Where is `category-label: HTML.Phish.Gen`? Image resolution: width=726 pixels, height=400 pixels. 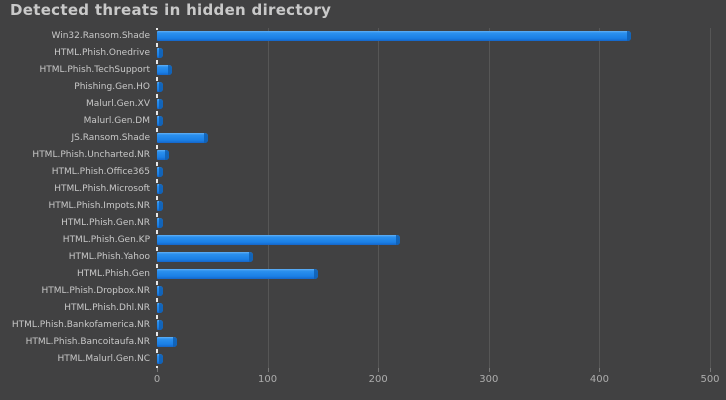 category-label: HTML.Phish.Gen is located at coordinates (113, 274).